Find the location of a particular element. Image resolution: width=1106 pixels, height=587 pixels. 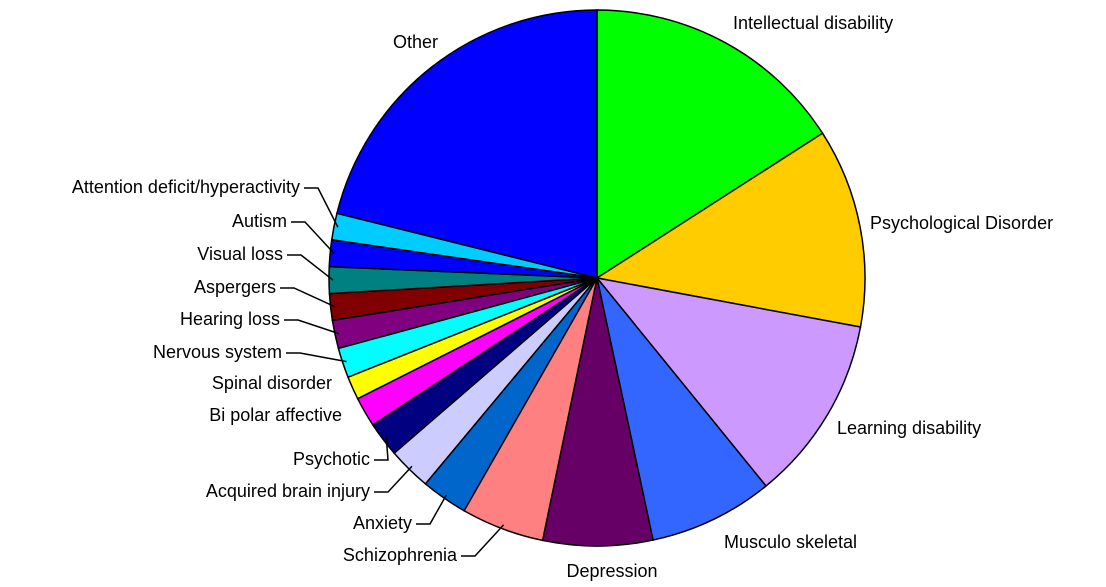

slice-label: Nervous system is located at coordinates (217, 352).